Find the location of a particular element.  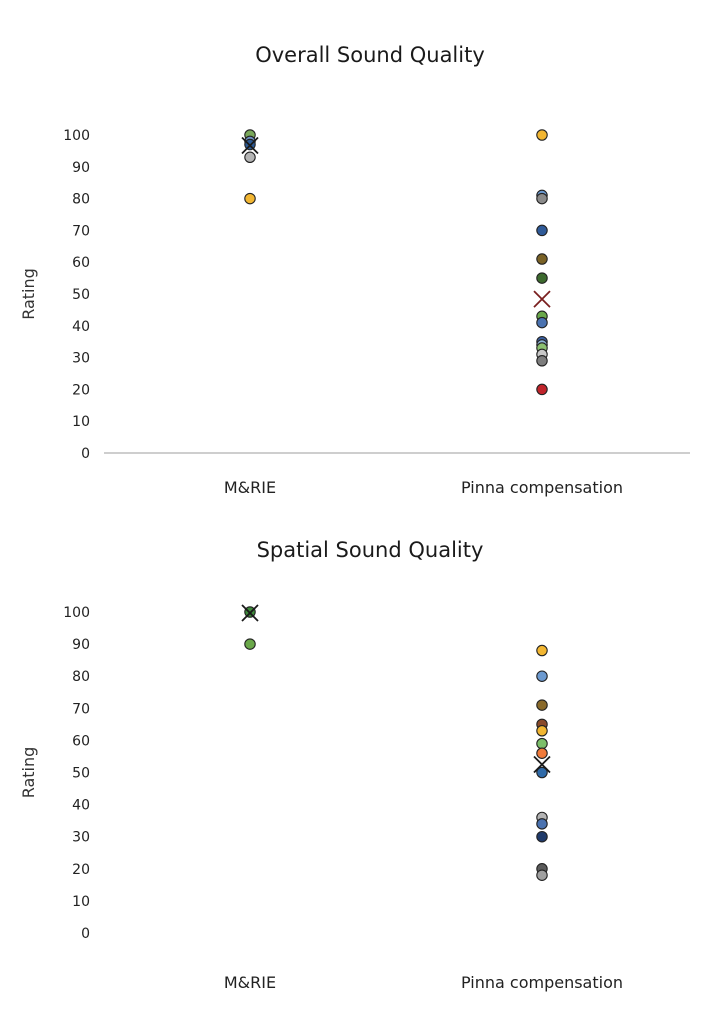

chart-title: Spatial Sound Quality is located at coordinates (370, 550).